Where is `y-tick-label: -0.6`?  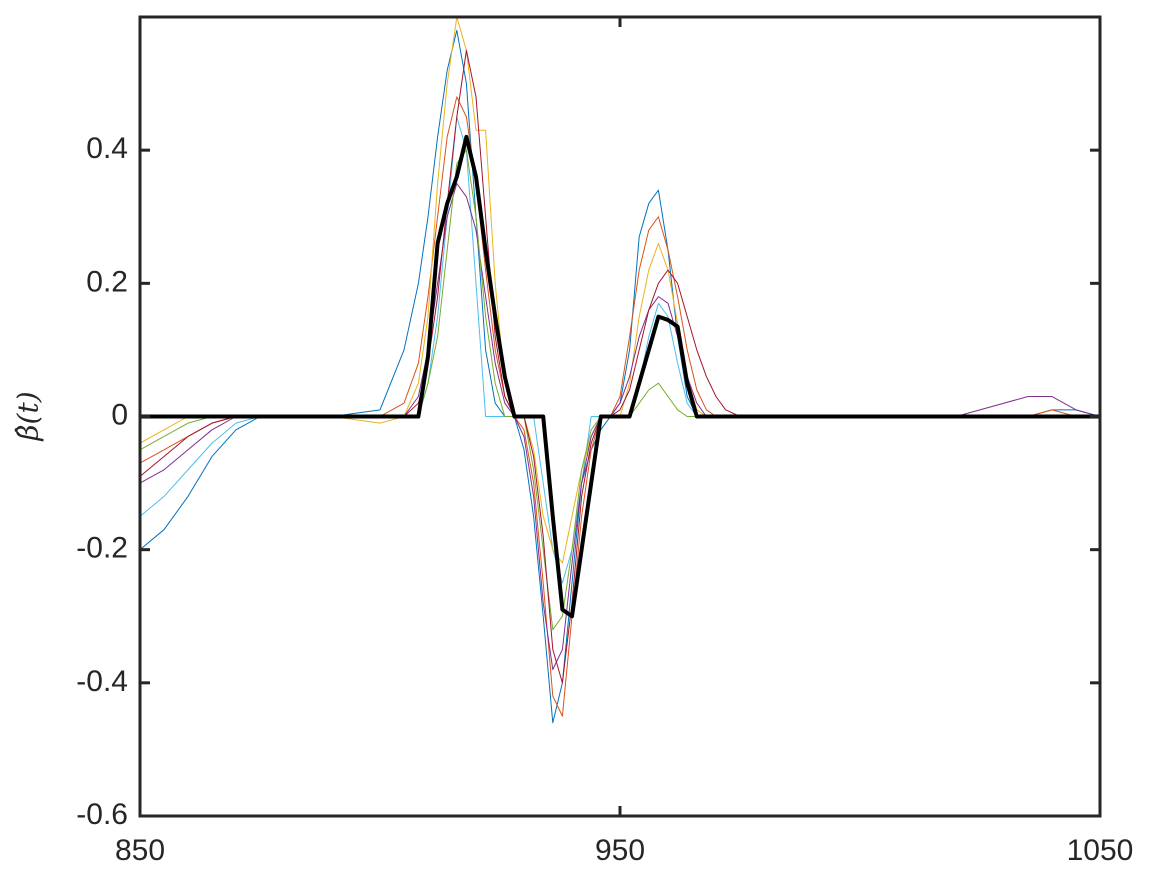 y-tick-label: -0.6 is located at coordinates (102, 814).